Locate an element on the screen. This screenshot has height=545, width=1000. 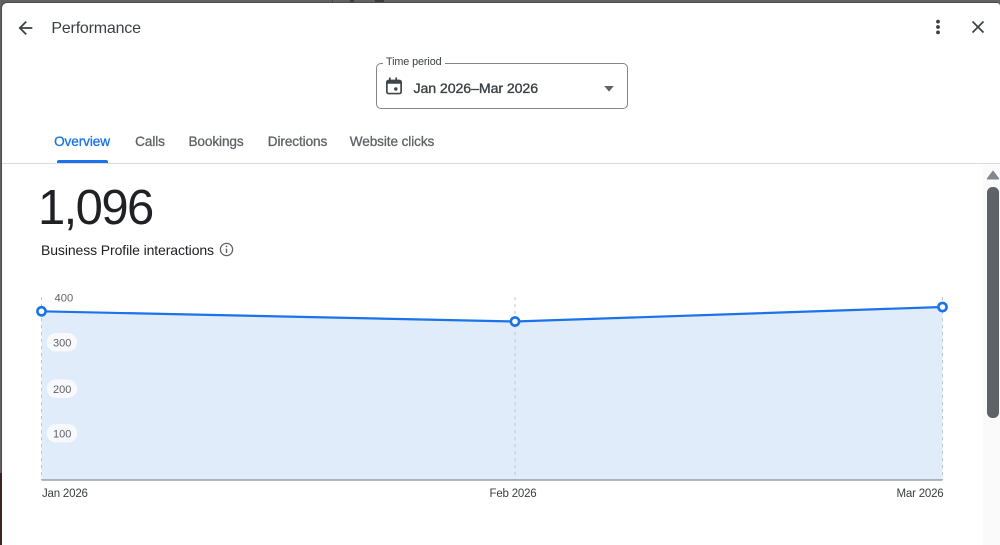
svg-text: Feb 2026 is located at coordinates (513, 494).